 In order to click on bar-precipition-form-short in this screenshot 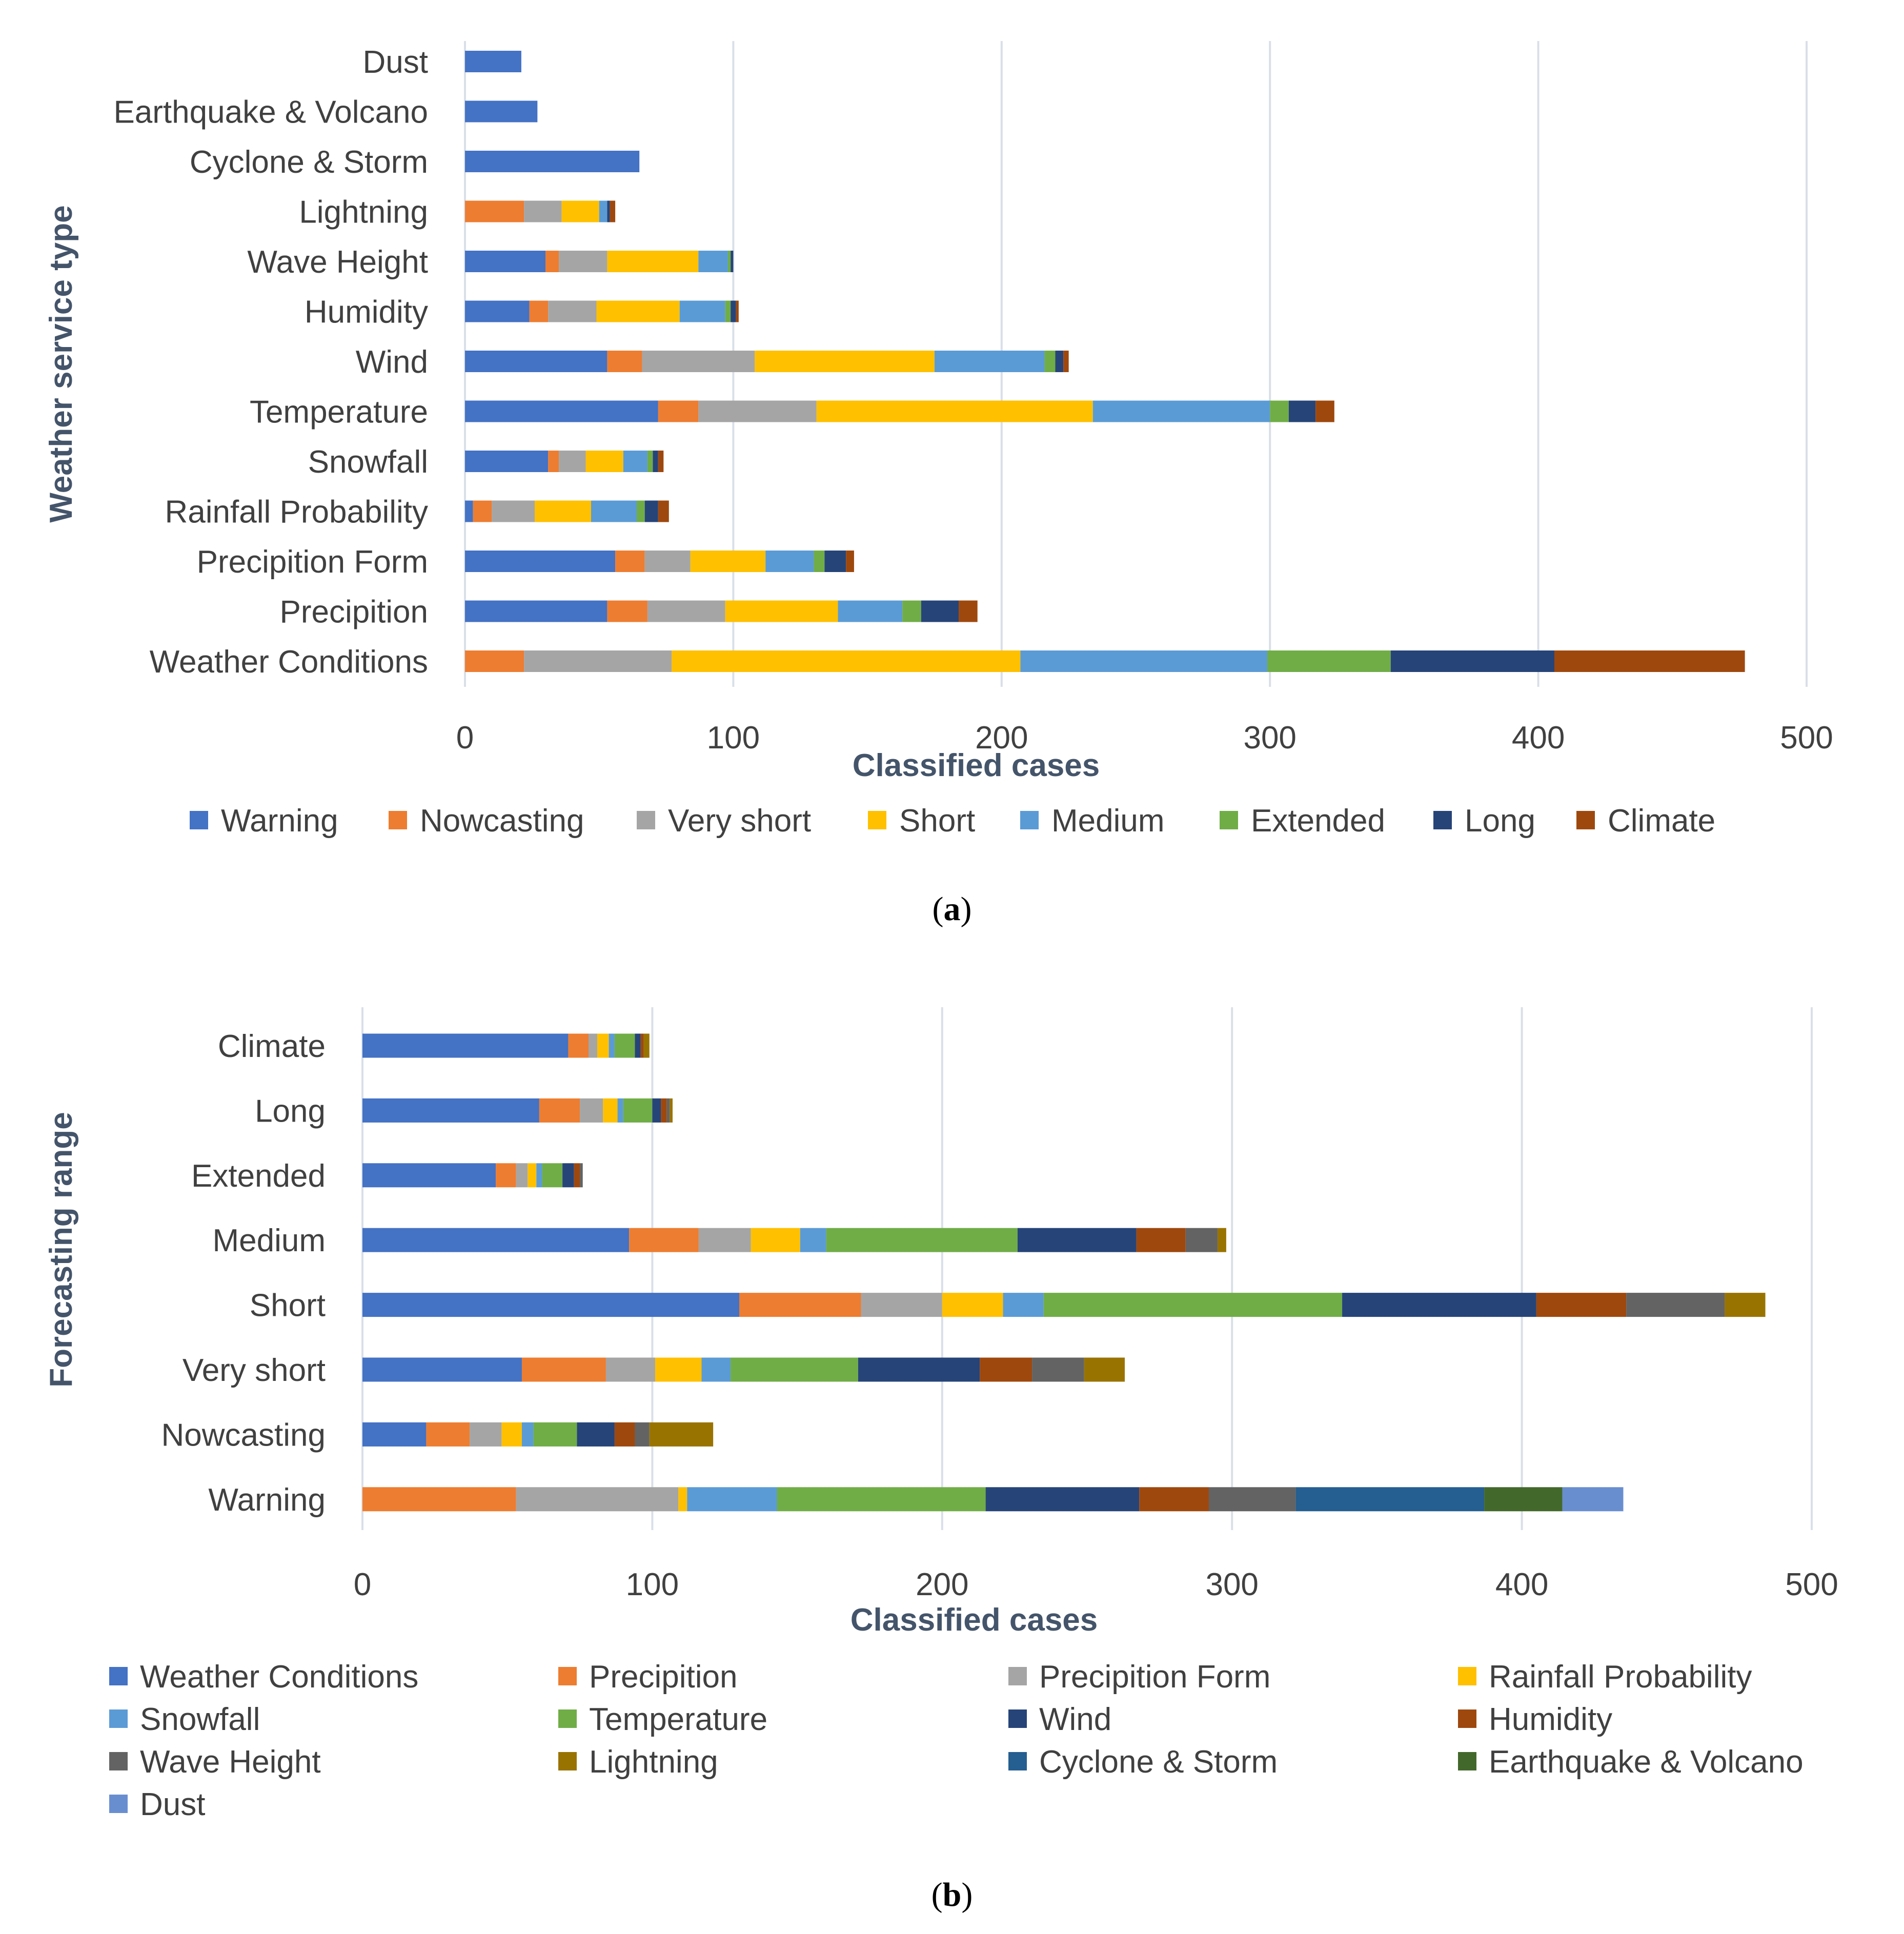, I will do `click(728, 561)`.